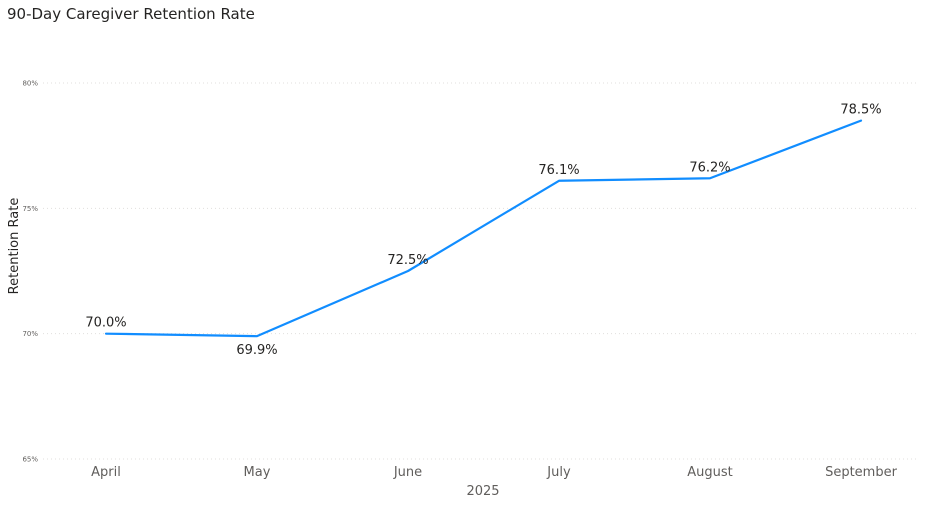 The height and width of the screenshot is (514, 936). I want to click on data-label: 72.5%, so click(407, 260).